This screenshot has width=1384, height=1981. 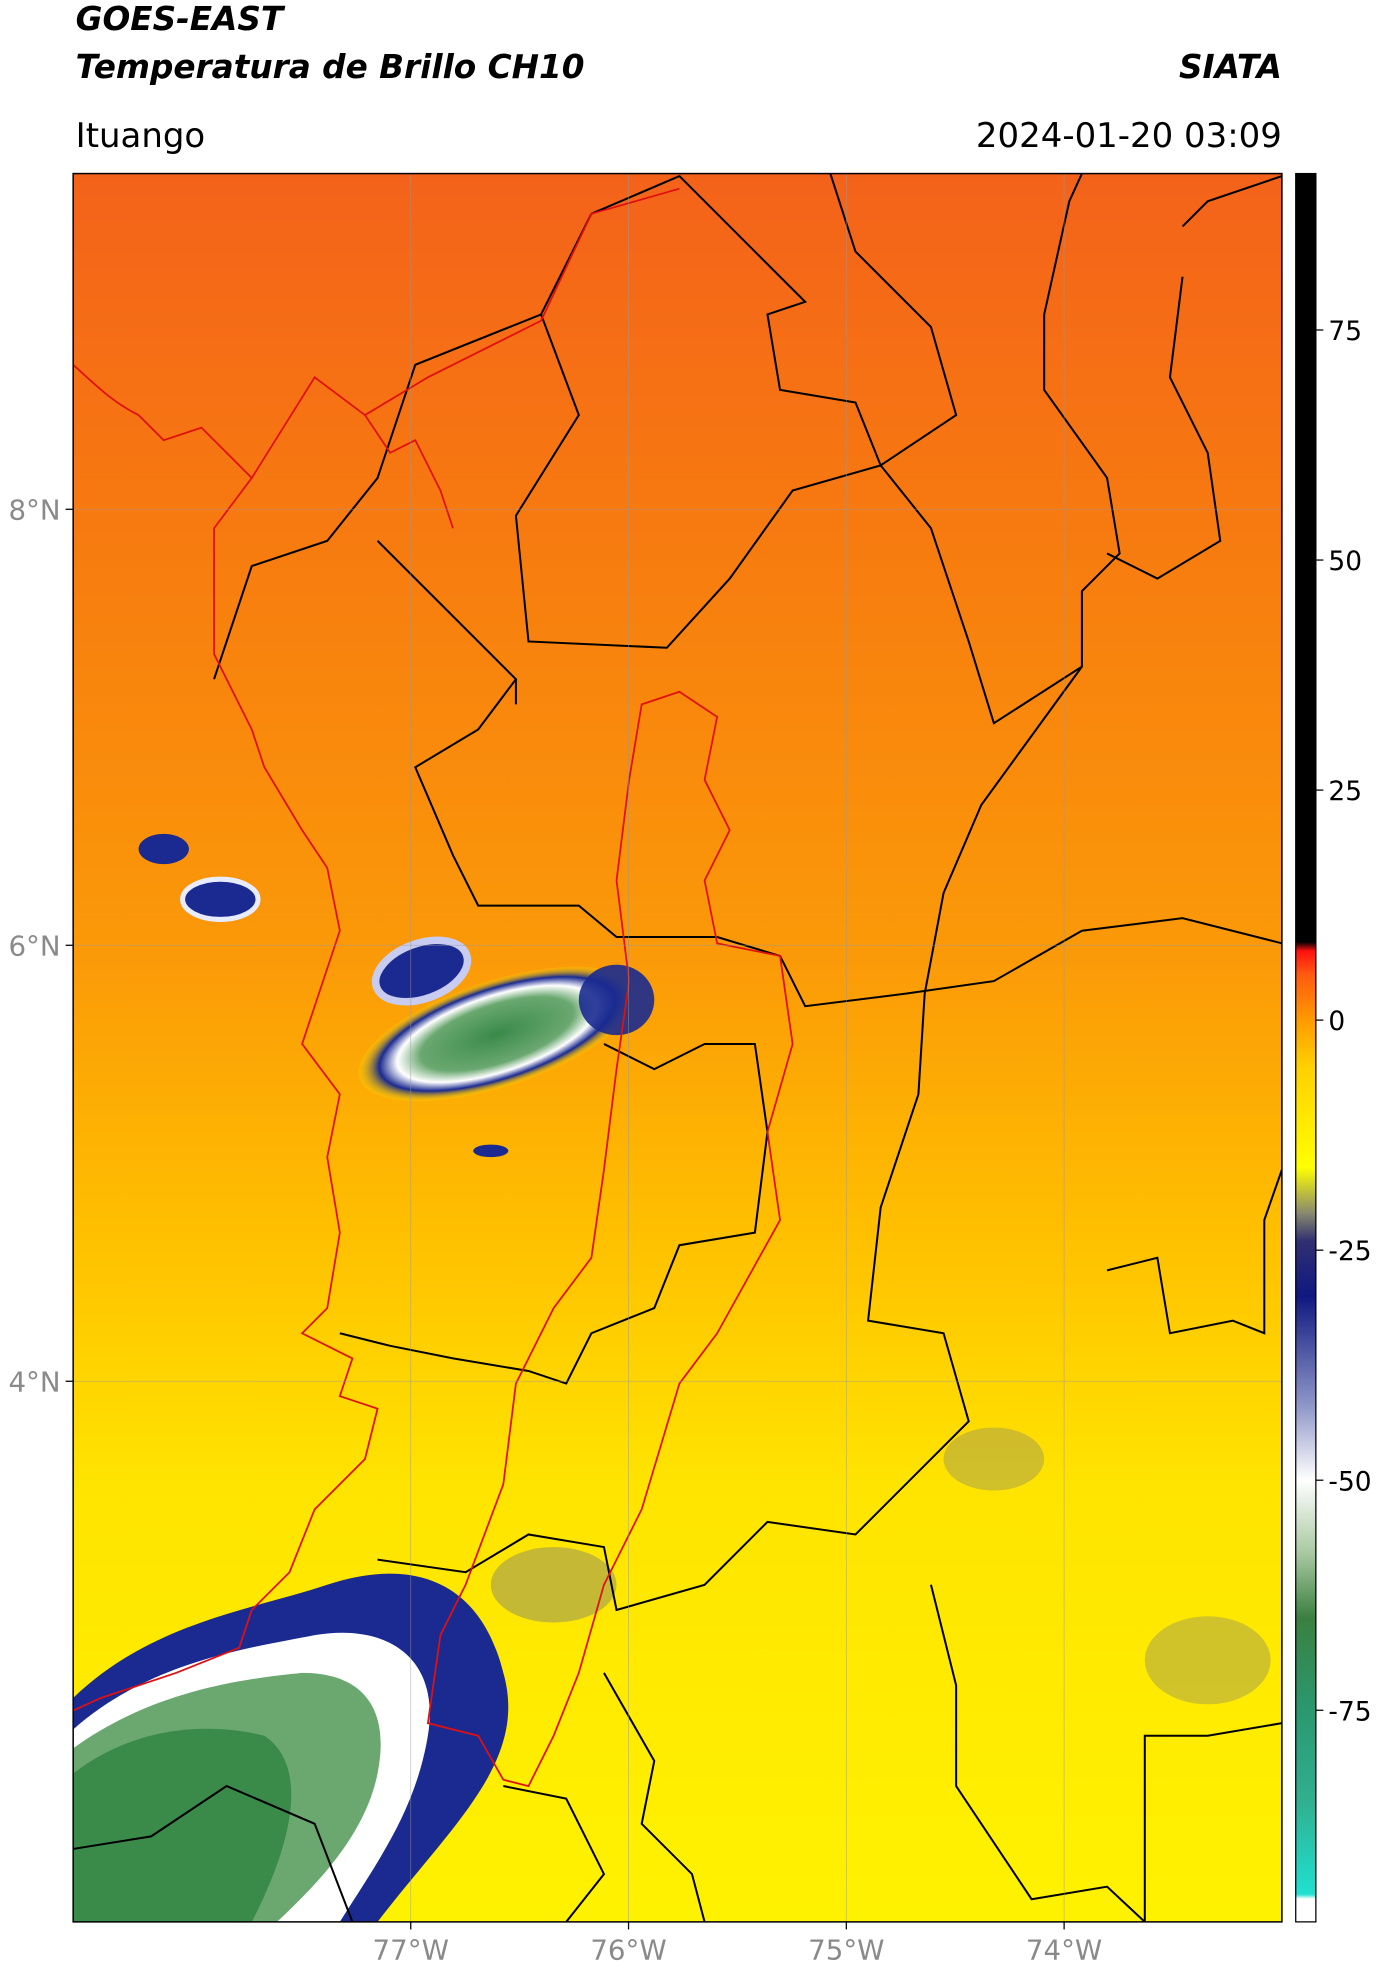 I want to click on colorbar-label: -25, so click(x=1349, y=1251).